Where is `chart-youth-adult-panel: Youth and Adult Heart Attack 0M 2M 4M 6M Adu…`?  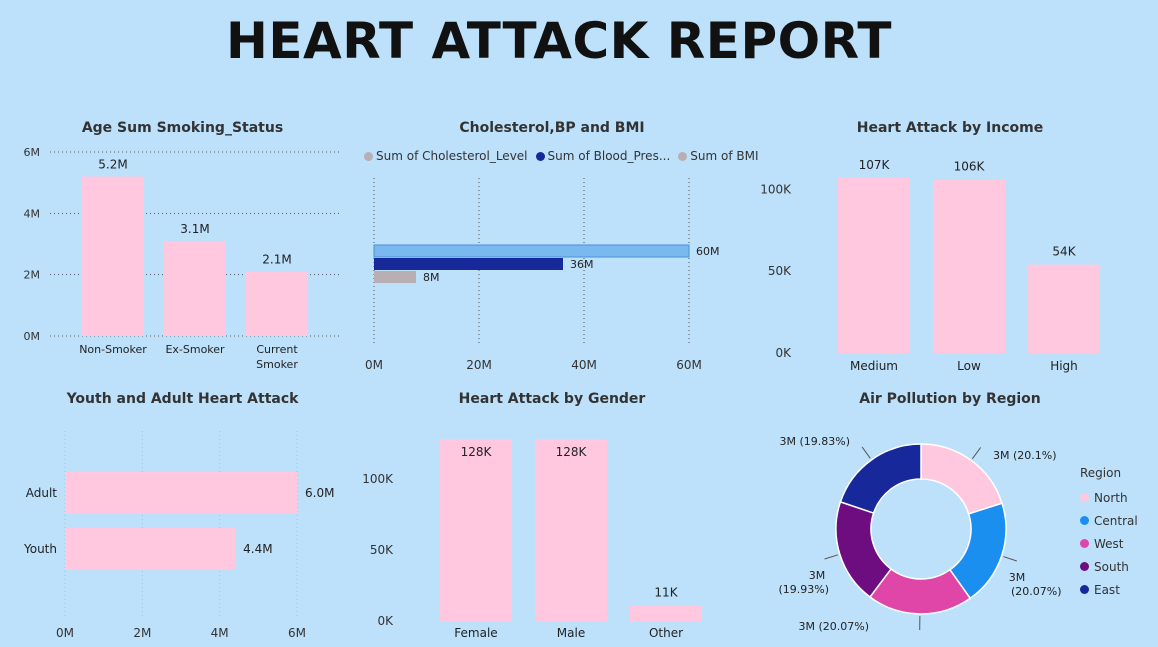 chart-youth-adult-panel: Youth and Adult Heart Attack 0M 2M 4M 6M Adu… is located at coordinates (182, 519).